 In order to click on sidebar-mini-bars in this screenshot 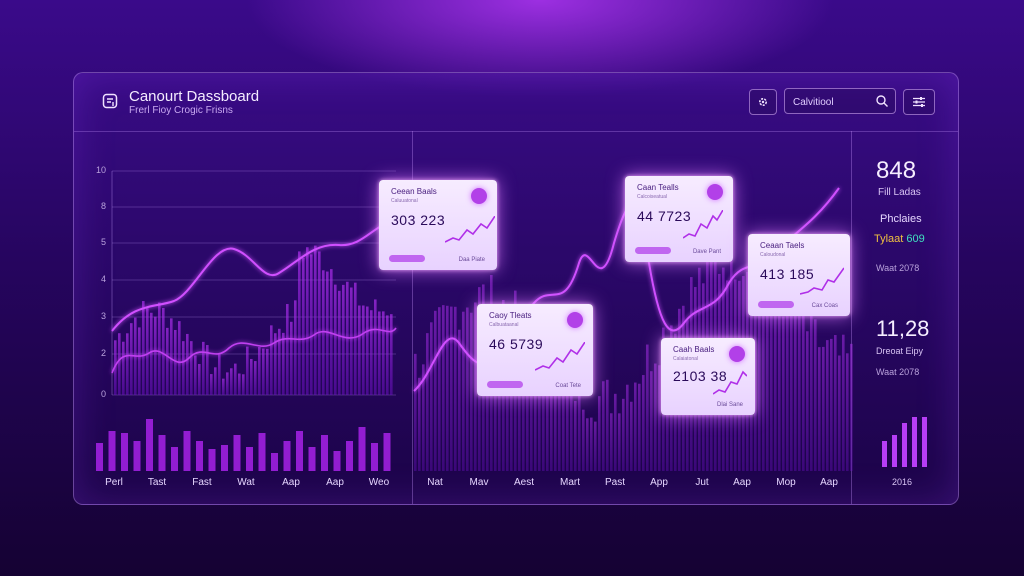, I will do `click(904, 442)`.